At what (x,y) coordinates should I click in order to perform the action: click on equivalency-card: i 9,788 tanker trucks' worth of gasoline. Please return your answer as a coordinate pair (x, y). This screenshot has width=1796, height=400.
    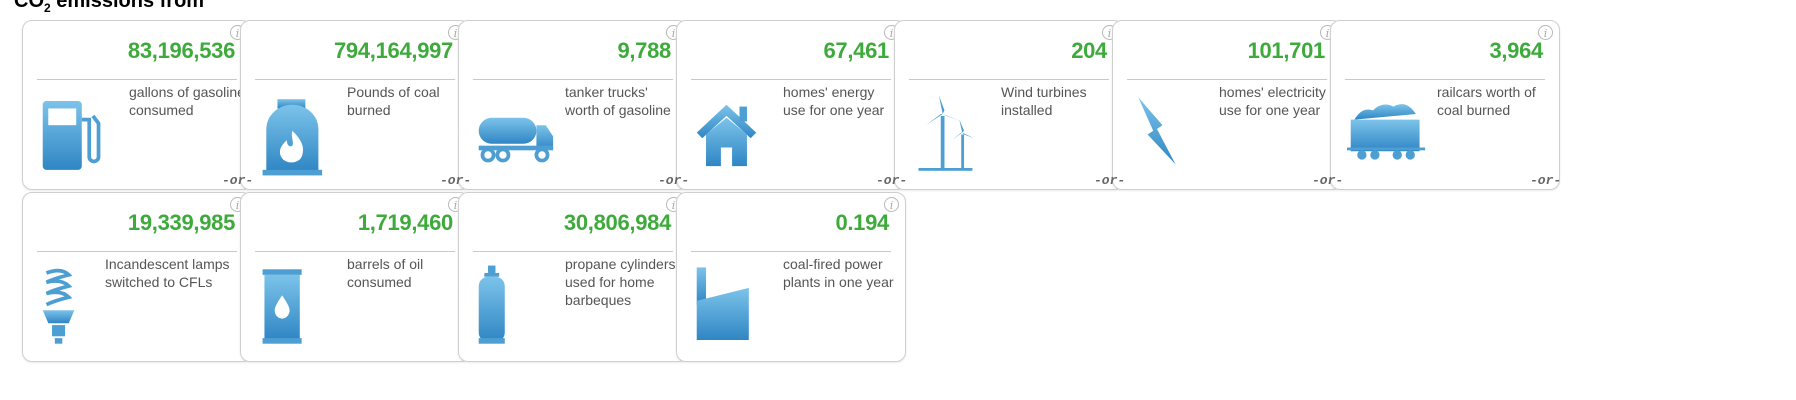
    Looking at the image, I should click on (573, 105).